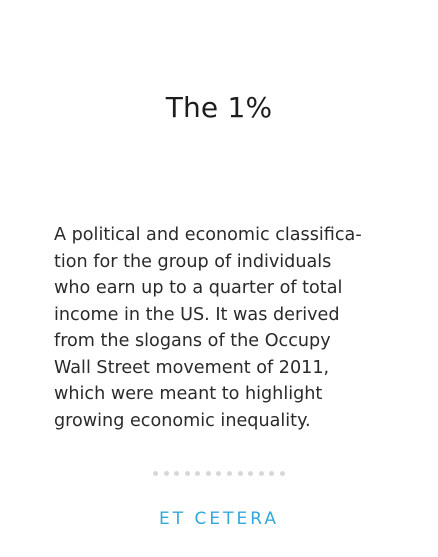  Describe the element at coordinates (198, 288) in the screenshot. I see `description-line: who earn up to a quarter of total` at that location.